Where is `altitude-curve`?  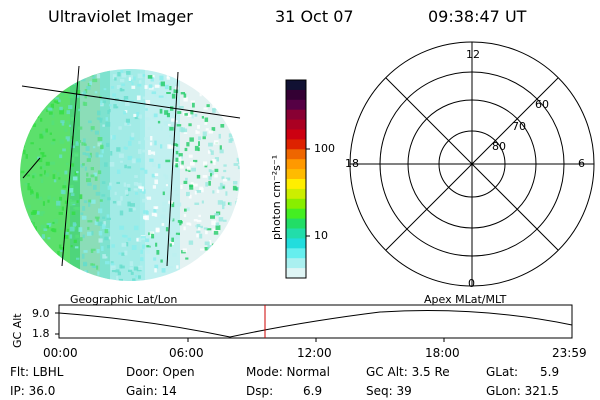
altitude-curve is located at coordinates (315, 324).